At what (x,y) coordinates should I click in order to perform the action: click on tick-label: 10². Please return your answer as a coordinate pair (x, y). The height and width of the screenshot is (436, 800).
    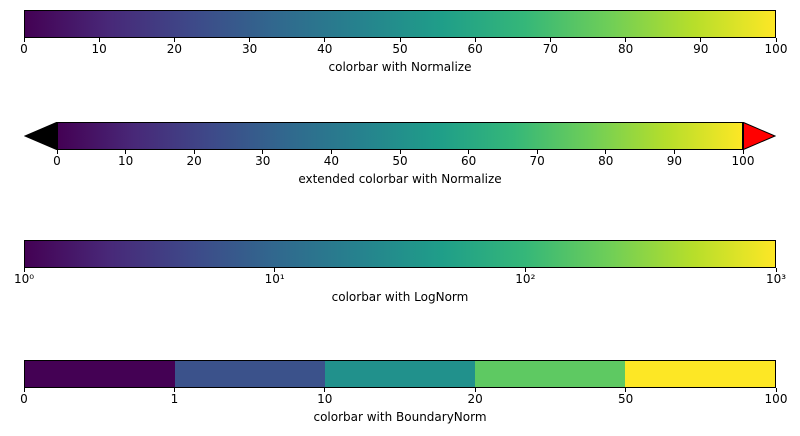
    Looking at the image, I should click on (525, 279).